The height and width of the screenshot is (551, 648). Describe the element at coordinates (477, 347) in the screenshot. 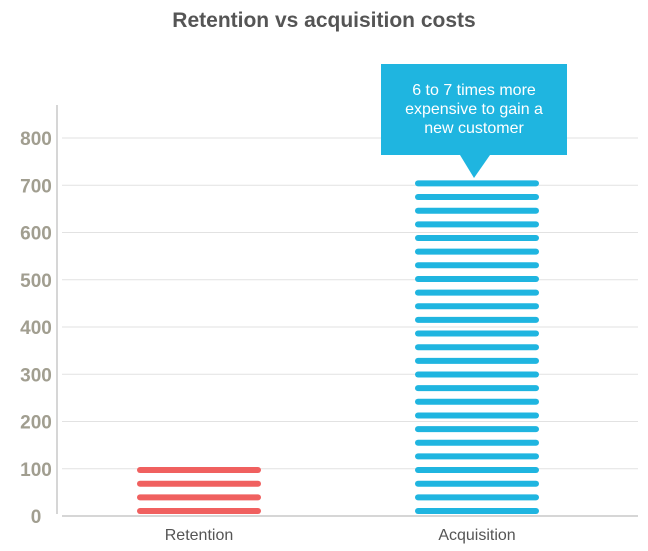

I see `bar-acquisition` at that location.